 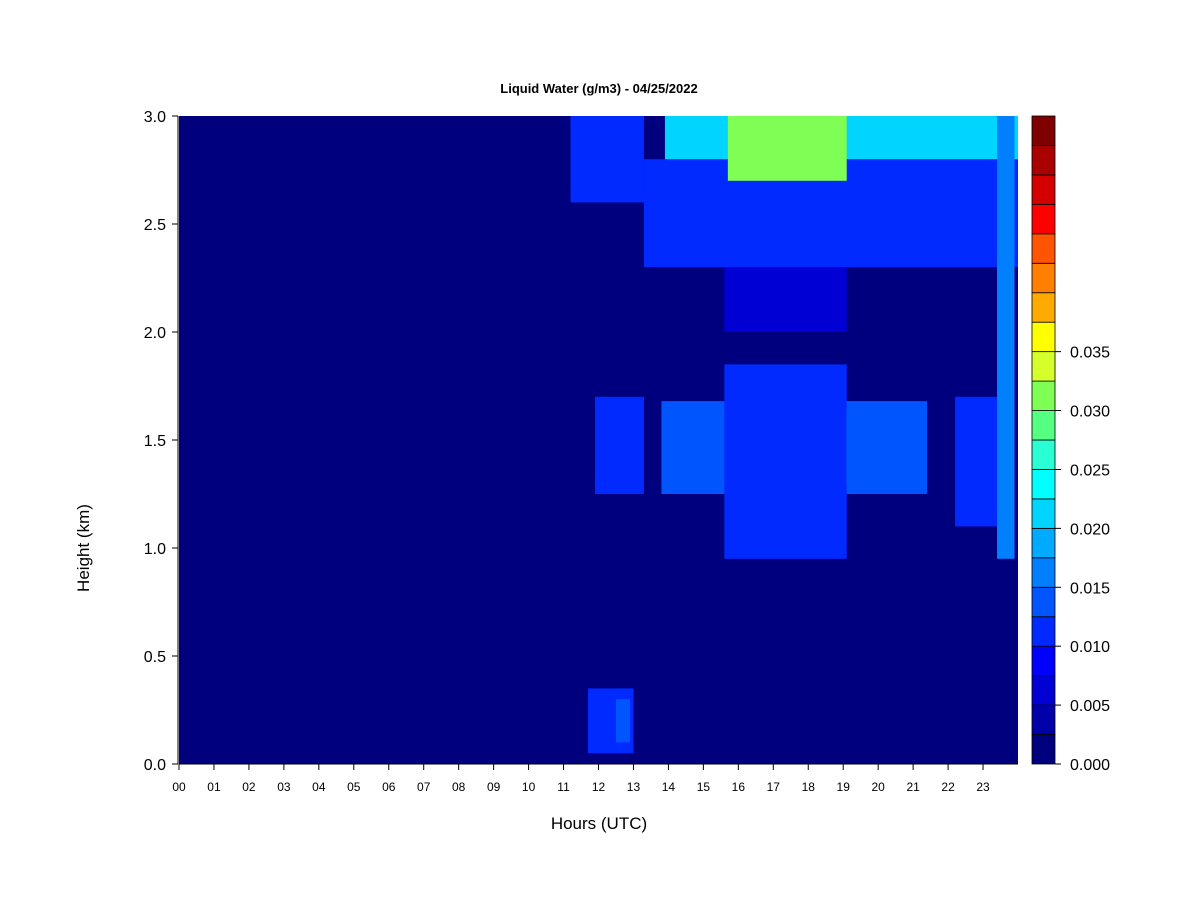 I want to click on x-tick-label: 08, so click(x=459, y=787).